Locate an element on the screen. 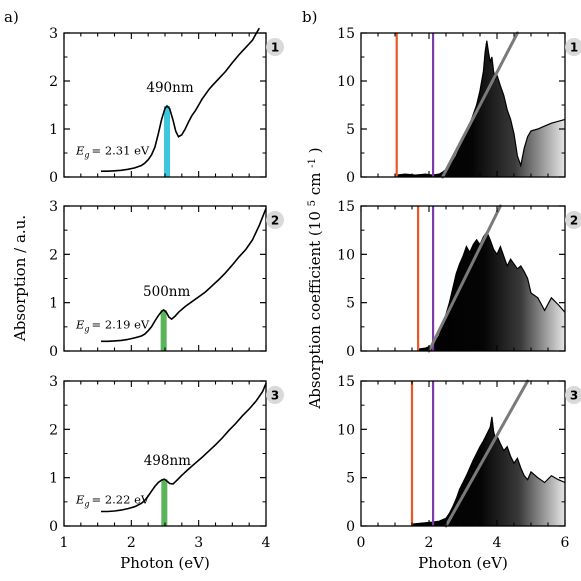 The image size is (581, 581). panel-label-a: a) is located at coordinates (11, 17).